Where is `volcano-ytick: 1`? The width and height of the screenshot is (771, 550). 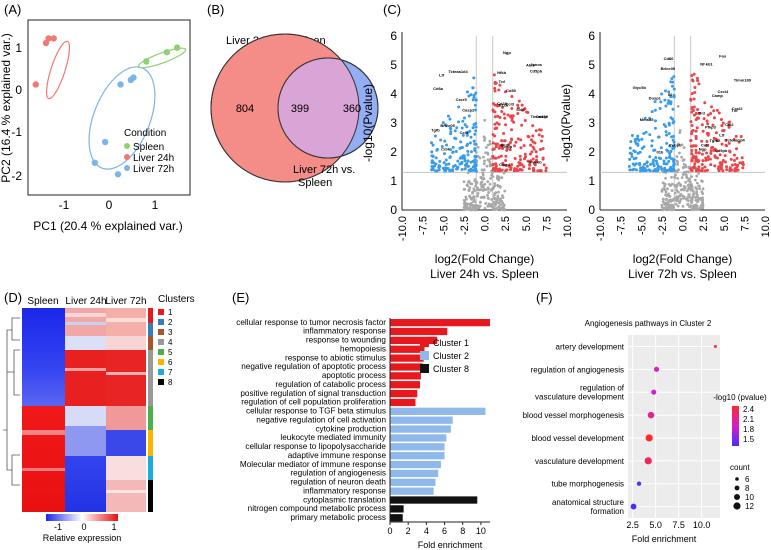 volcano-ytick: 1 is located at coordinates (591, 181).